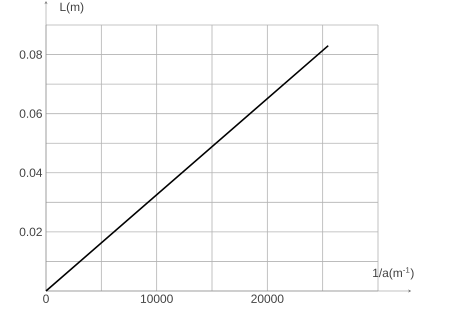 This screenshot has height=320, width=450. Describe the element at coordinates (267, 298) in the screenshot. I see `x-tick-label: 20000` at that location.